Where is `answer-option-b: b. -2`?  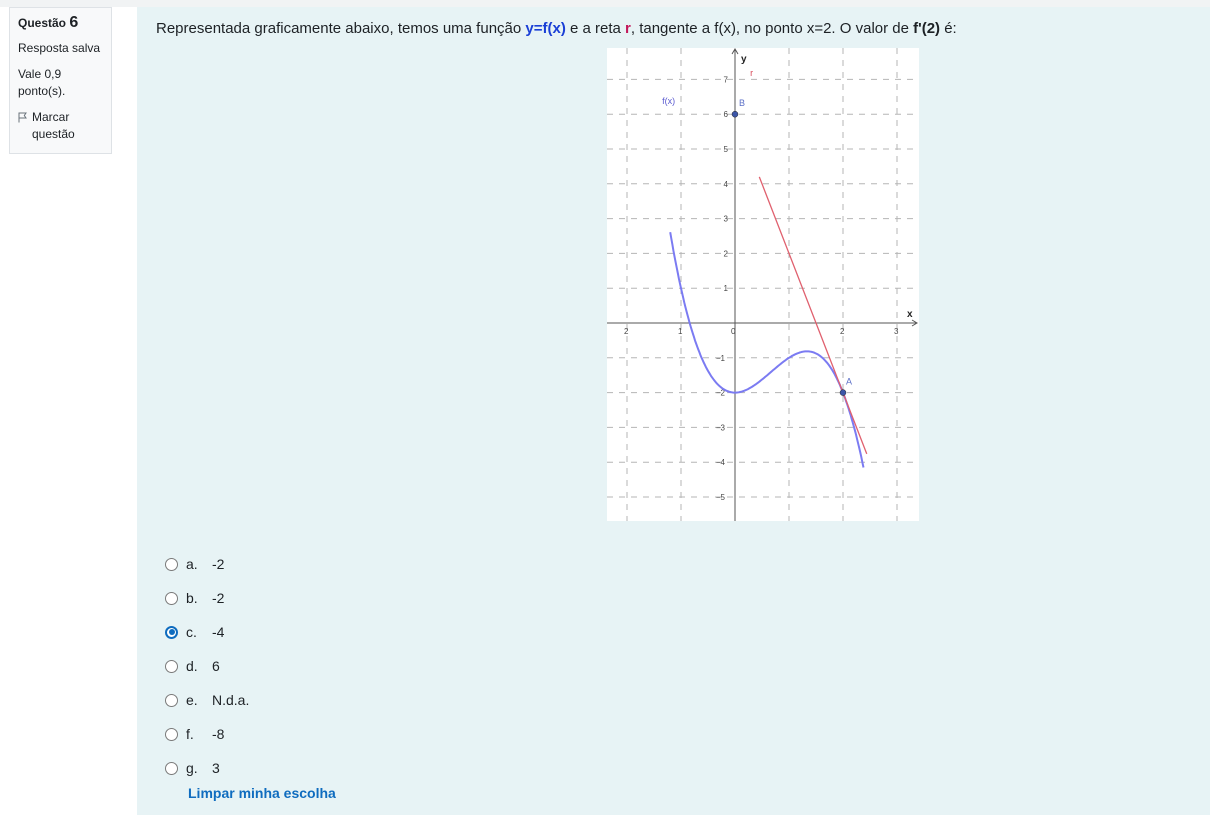
answer-option-b: b. -2 is located at coordinates (207, 598).